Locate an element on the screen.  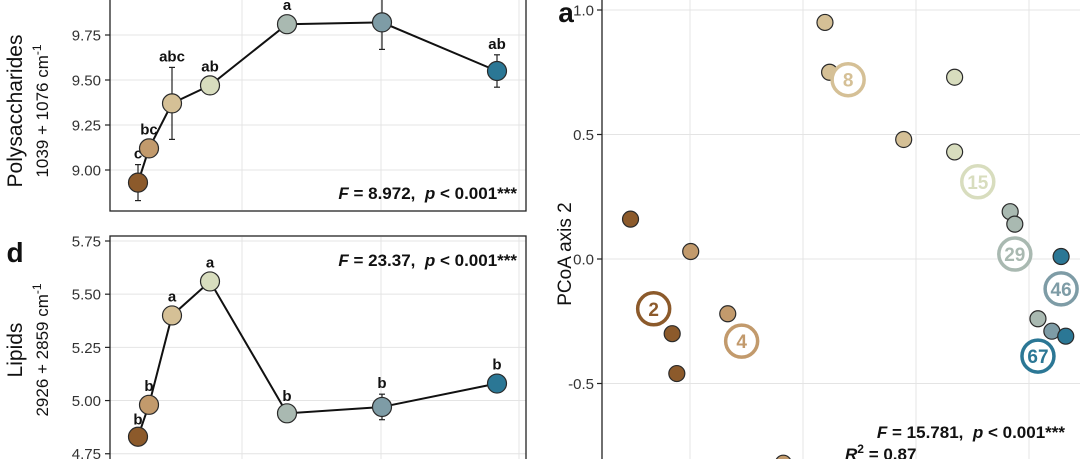
y-tick-label: 5.75 is located at coordinates (86, 242).